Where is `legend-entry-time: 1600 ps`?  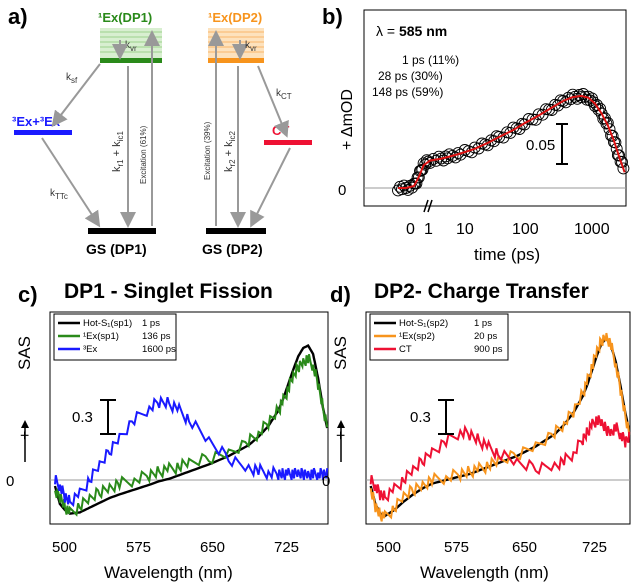 legend-entry-time: 1600 ps is located at coordinates (159, 349).